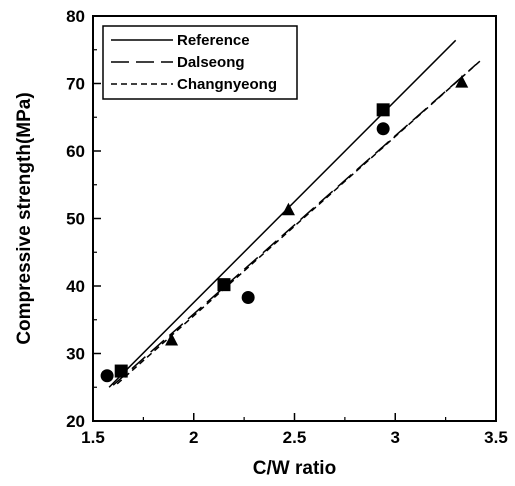 This screenshot has height=486, width=515. Describe the element at coordinates (395, 437) in the screenshot. I see `x-tick-label: 3` at that location.